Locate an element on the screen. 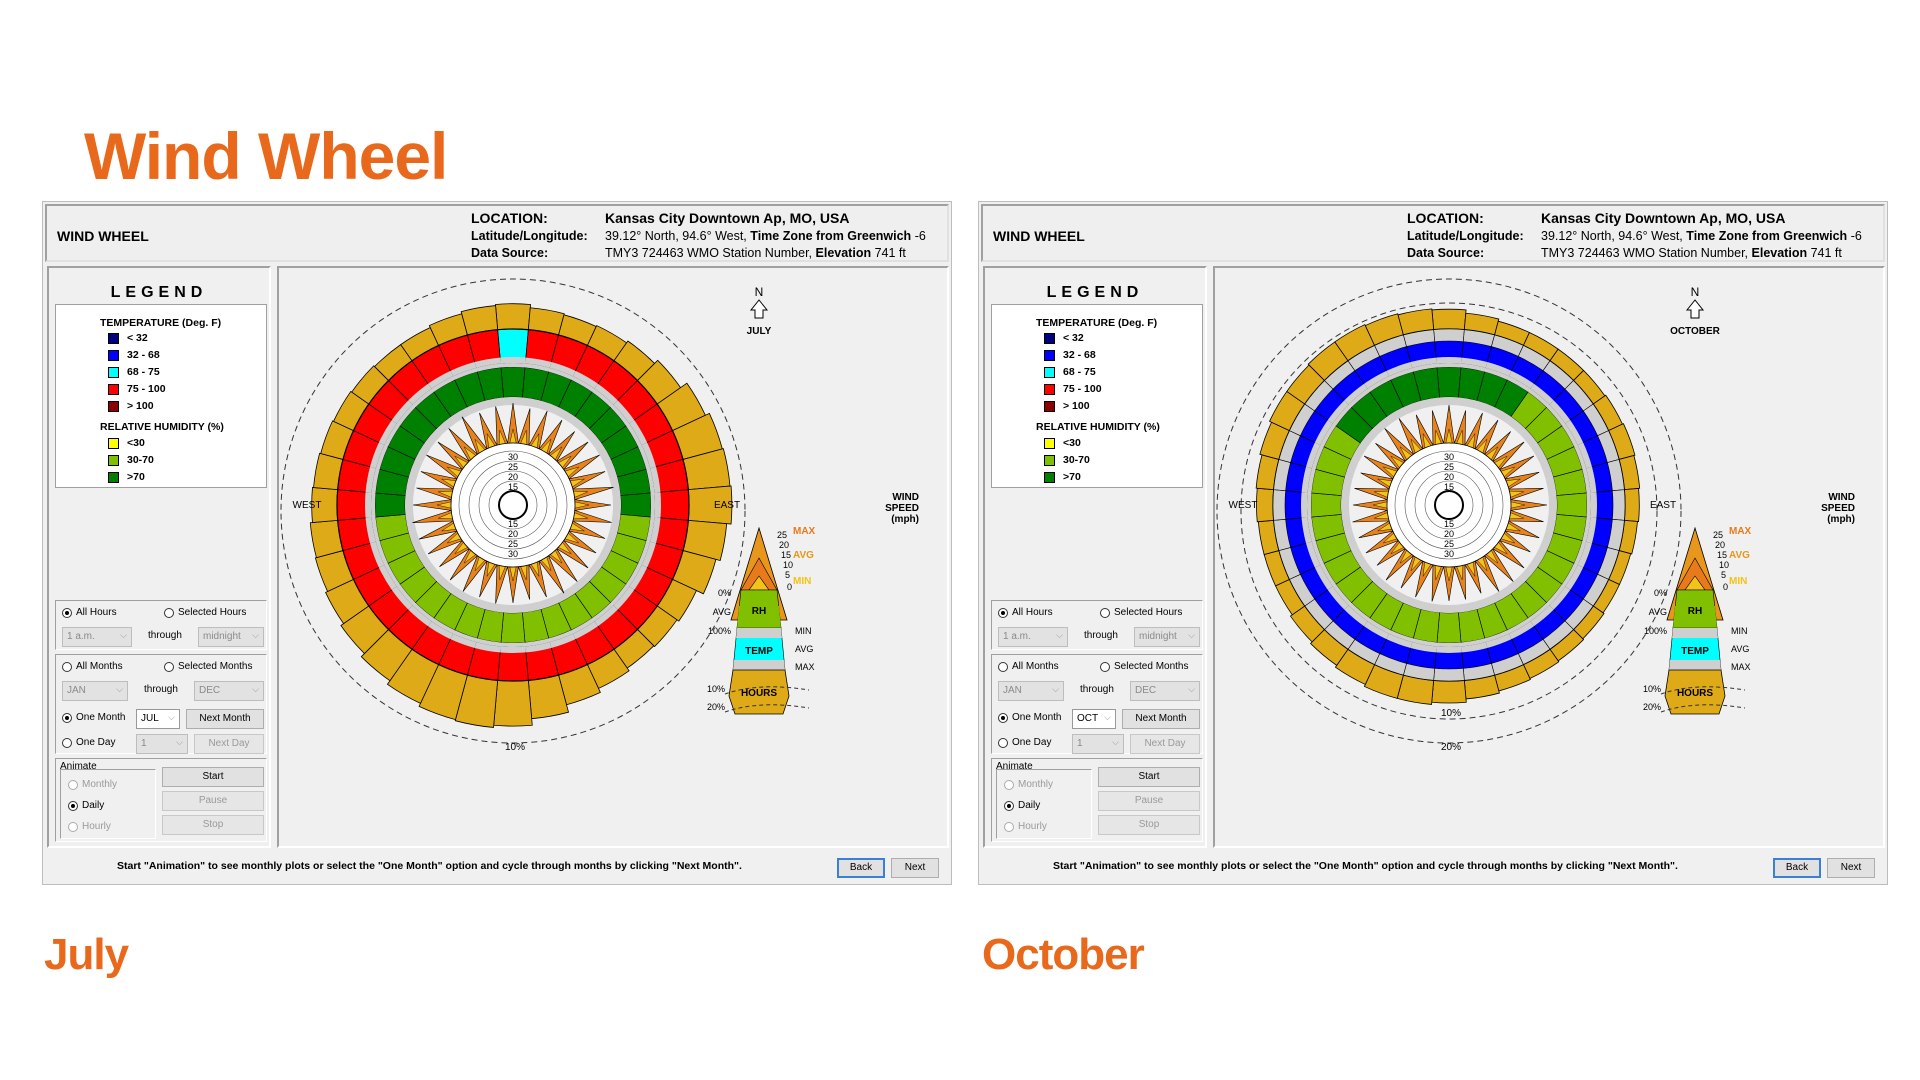 The height and width of the screenshot is (1080, 1920). caption-july: July is located at coordinates (86, 954).